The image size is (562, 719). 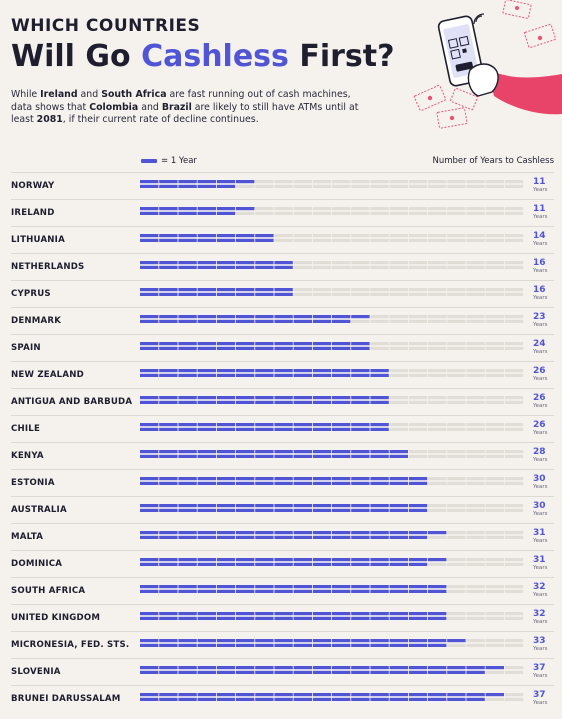 I want to click on chart-title: Will Go Cashless First?, so click(x=211, y=57).